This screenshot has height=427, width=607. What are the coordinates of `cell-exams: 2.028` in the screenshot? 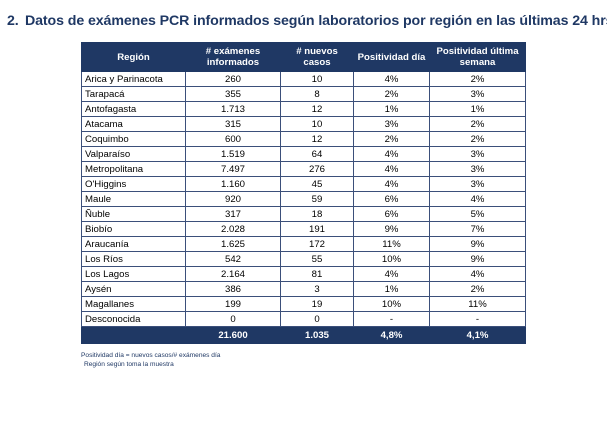 It's located at (233, 229).